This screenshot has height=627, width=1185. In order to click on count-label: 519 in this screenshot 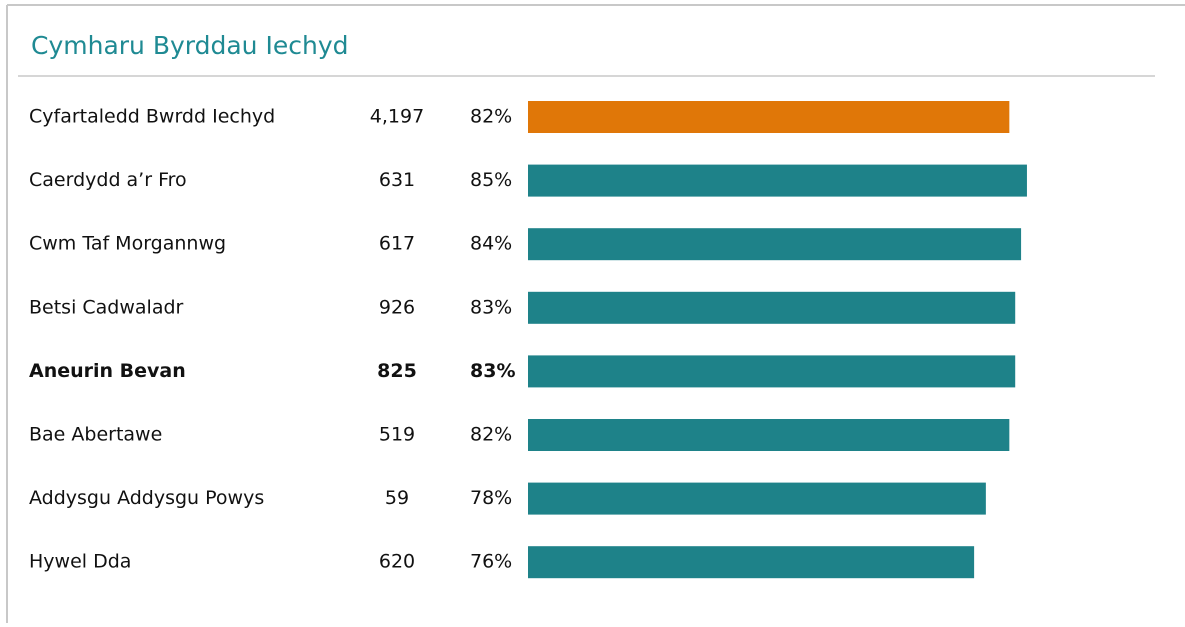, I will do `click(397, 435)`.